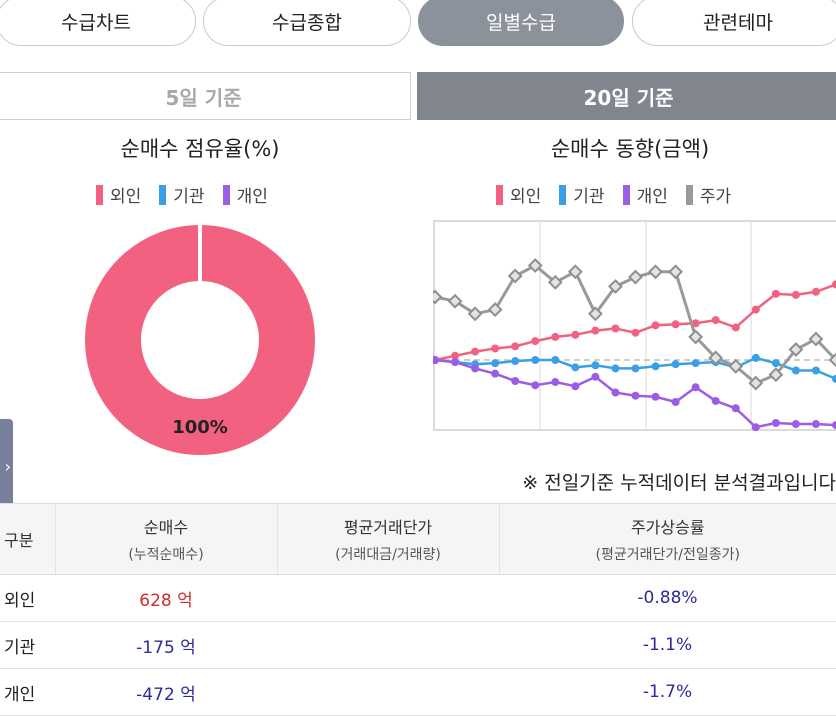 This screenshot has width=836, height=716. I want to click on donut-legend: 외인 기관 개인, so click(182, 194).